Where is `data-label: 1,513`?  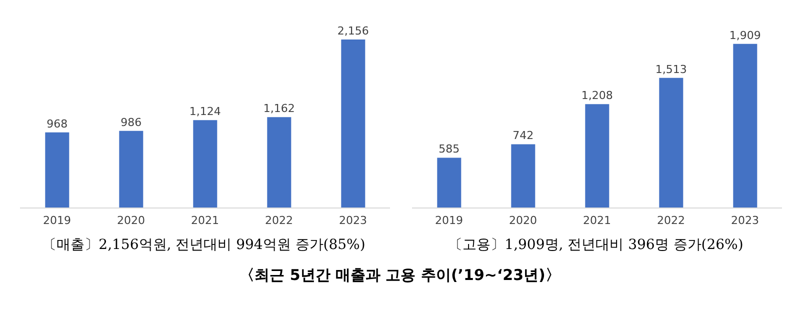
data-label: 1,513 is located at coordinates (671, 69).